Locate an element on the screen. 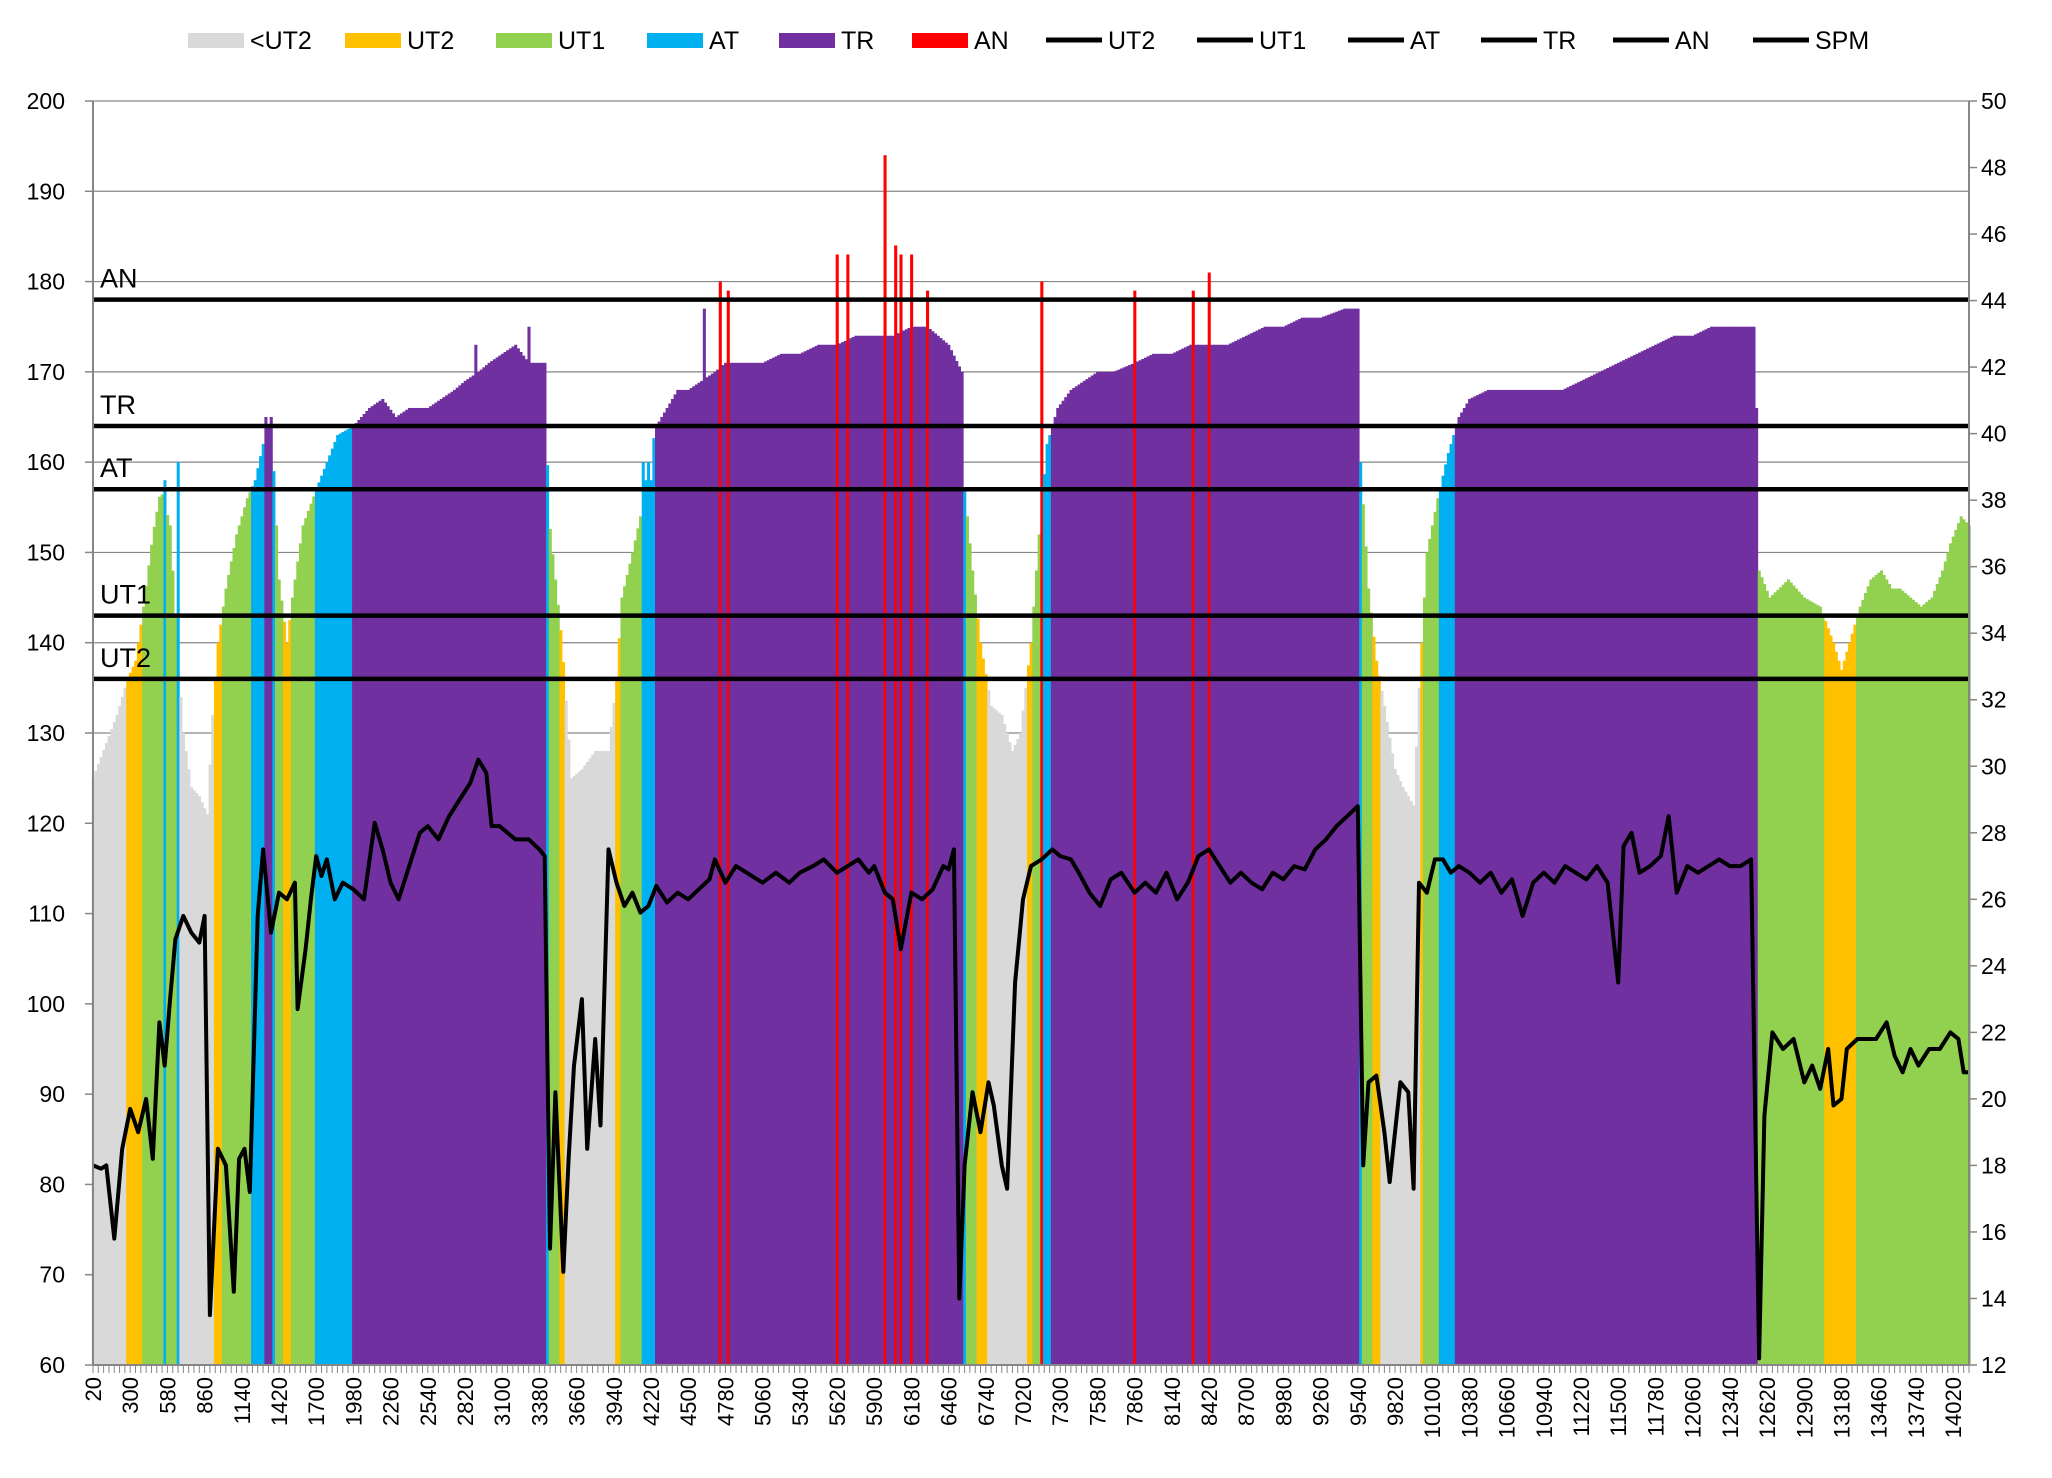 Image resolution: width=2052 pixels, height=1478 pixels. legend-label: SPM is located at coordinates (1842, 41).